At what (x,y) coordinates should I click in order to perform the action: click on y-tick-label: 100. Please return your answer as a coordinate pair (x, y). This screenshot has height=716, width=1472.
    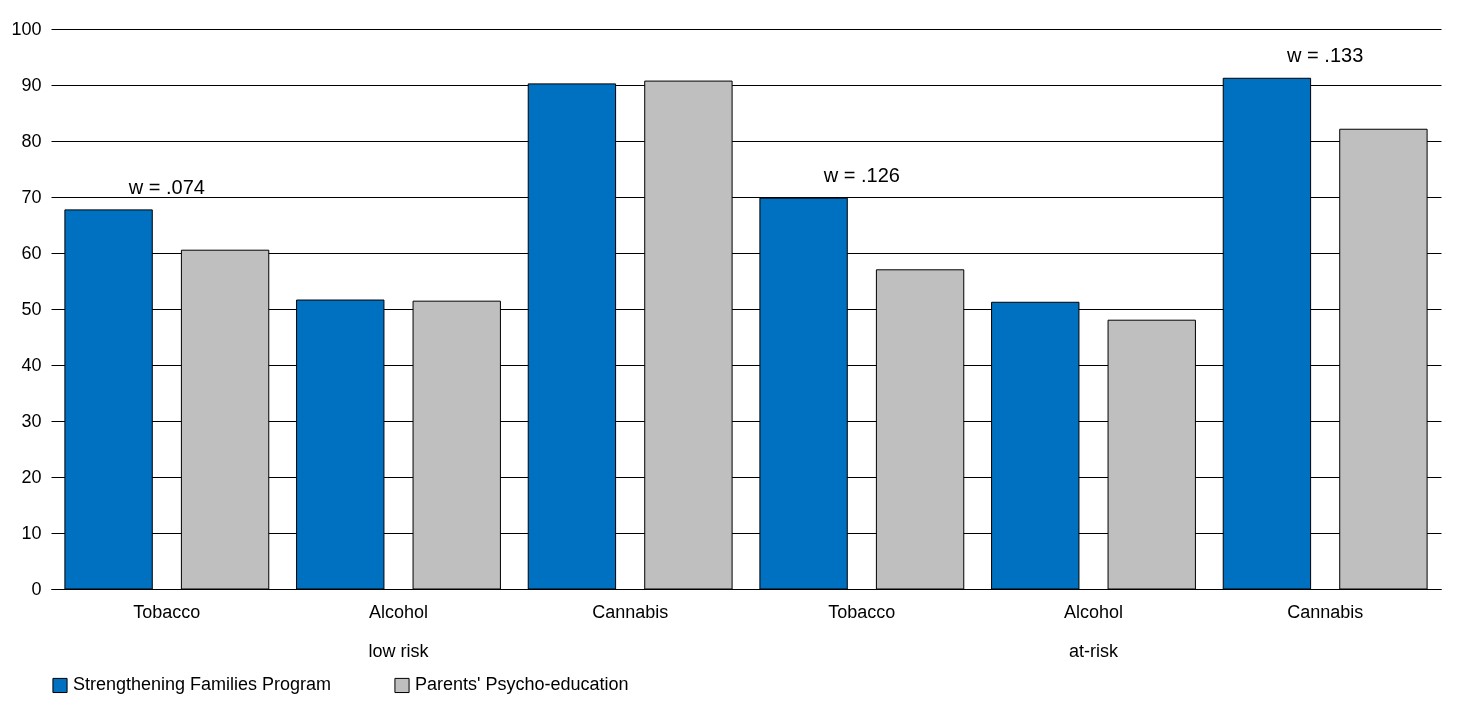
    Looking at the image, I should click on (26, 28).